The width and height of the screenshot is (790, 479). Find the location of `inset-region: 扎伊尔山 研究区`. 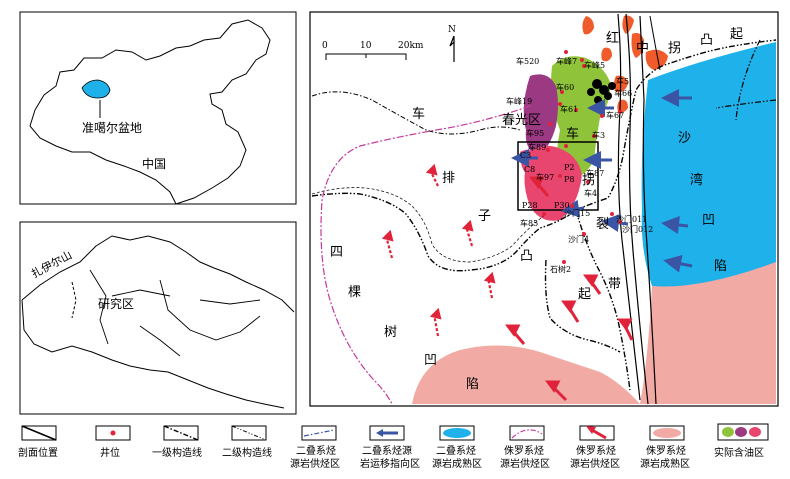

inset-region: 扎伊尔山 研究区 is located at coordinates (158, 318).